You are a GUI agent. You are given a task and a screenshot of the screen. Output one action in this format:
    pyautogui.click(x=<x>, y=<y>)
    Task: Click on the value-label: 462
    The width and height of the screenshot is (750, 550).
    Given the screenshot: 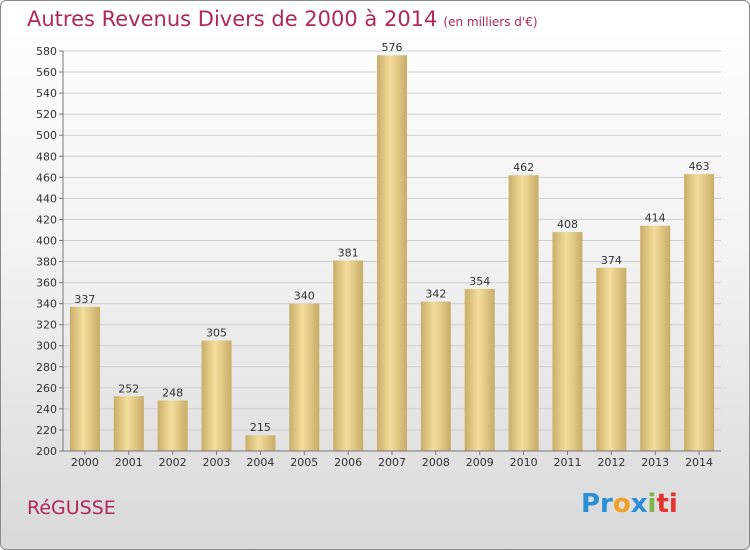 What is the action you would take?
    pyautogui.click(x=523, y=167)
    